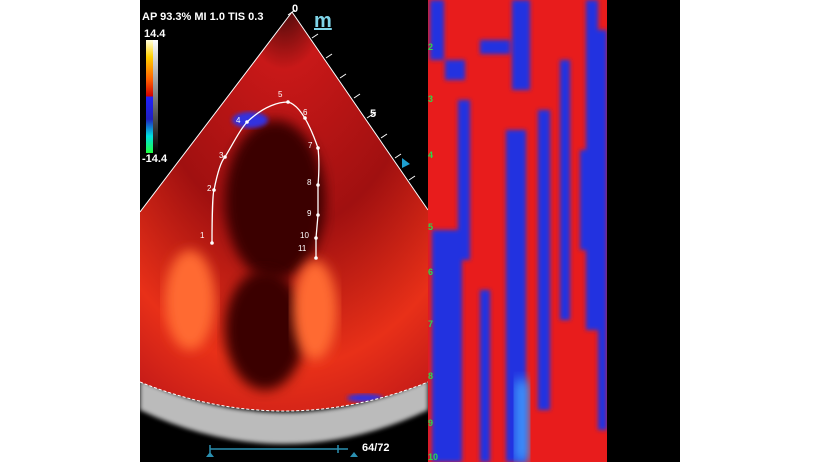 The width and height of the screenshot is (820, 462). I want to click on mmode-depth-label: 2, so click(431, 47).